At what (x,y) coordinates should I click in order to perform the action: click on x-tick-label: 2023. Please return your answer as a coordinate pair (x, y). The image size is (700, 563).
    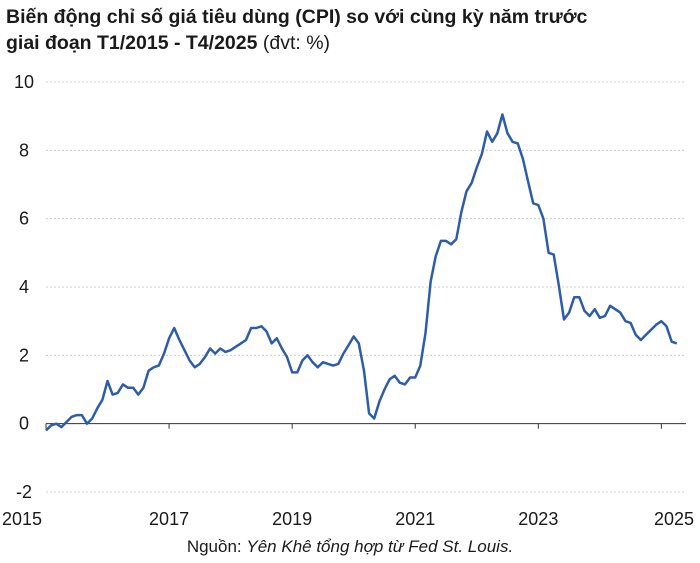
    Looking at the image, I should click on (538, 519).